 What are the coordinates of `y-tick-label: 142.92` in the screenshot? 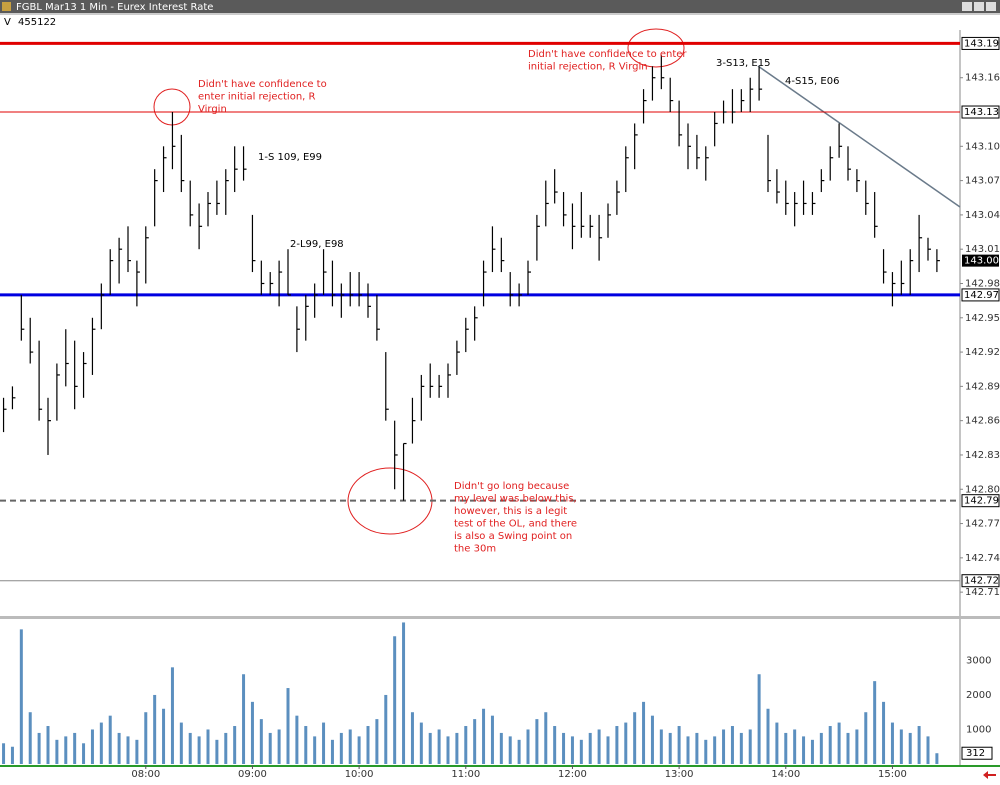 It's located at (982, 352).